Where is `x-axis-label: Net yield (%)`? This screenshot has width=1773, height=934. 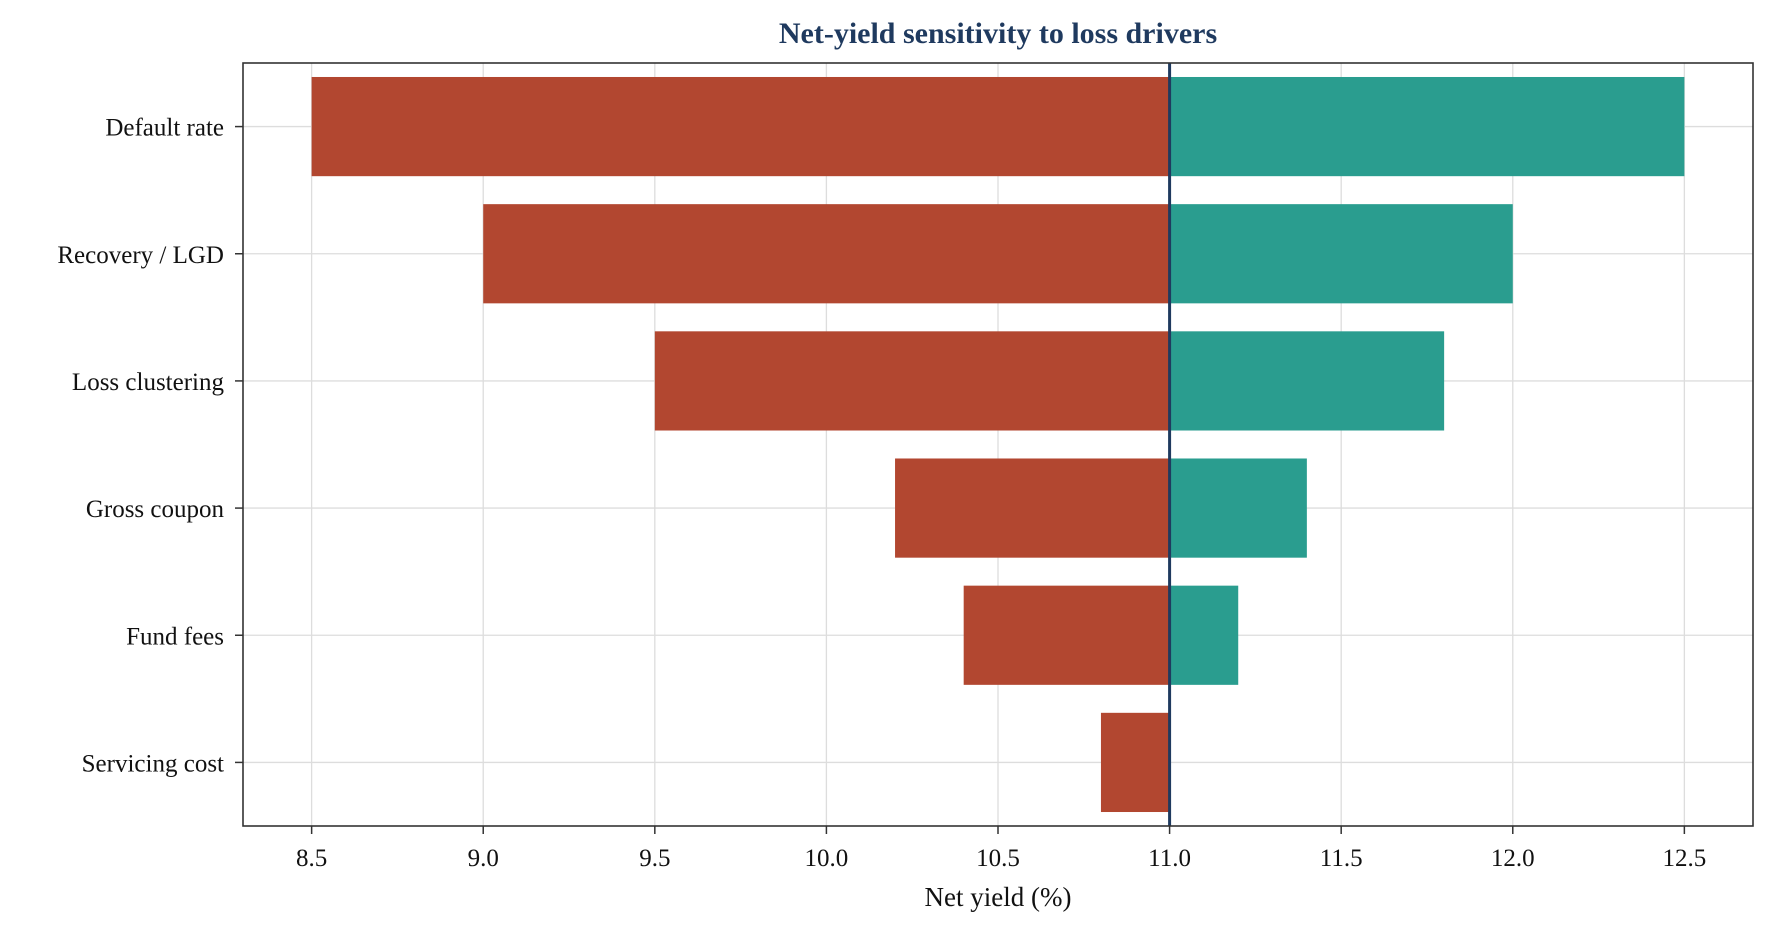
x-axis-label: Net yield (%) is located at coordinates (998, 897).